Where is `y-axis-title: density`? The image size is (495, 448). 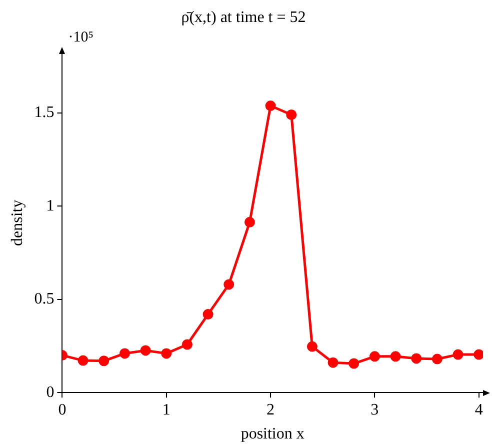 y-axis-title: density is located at coordinates (17, 223).